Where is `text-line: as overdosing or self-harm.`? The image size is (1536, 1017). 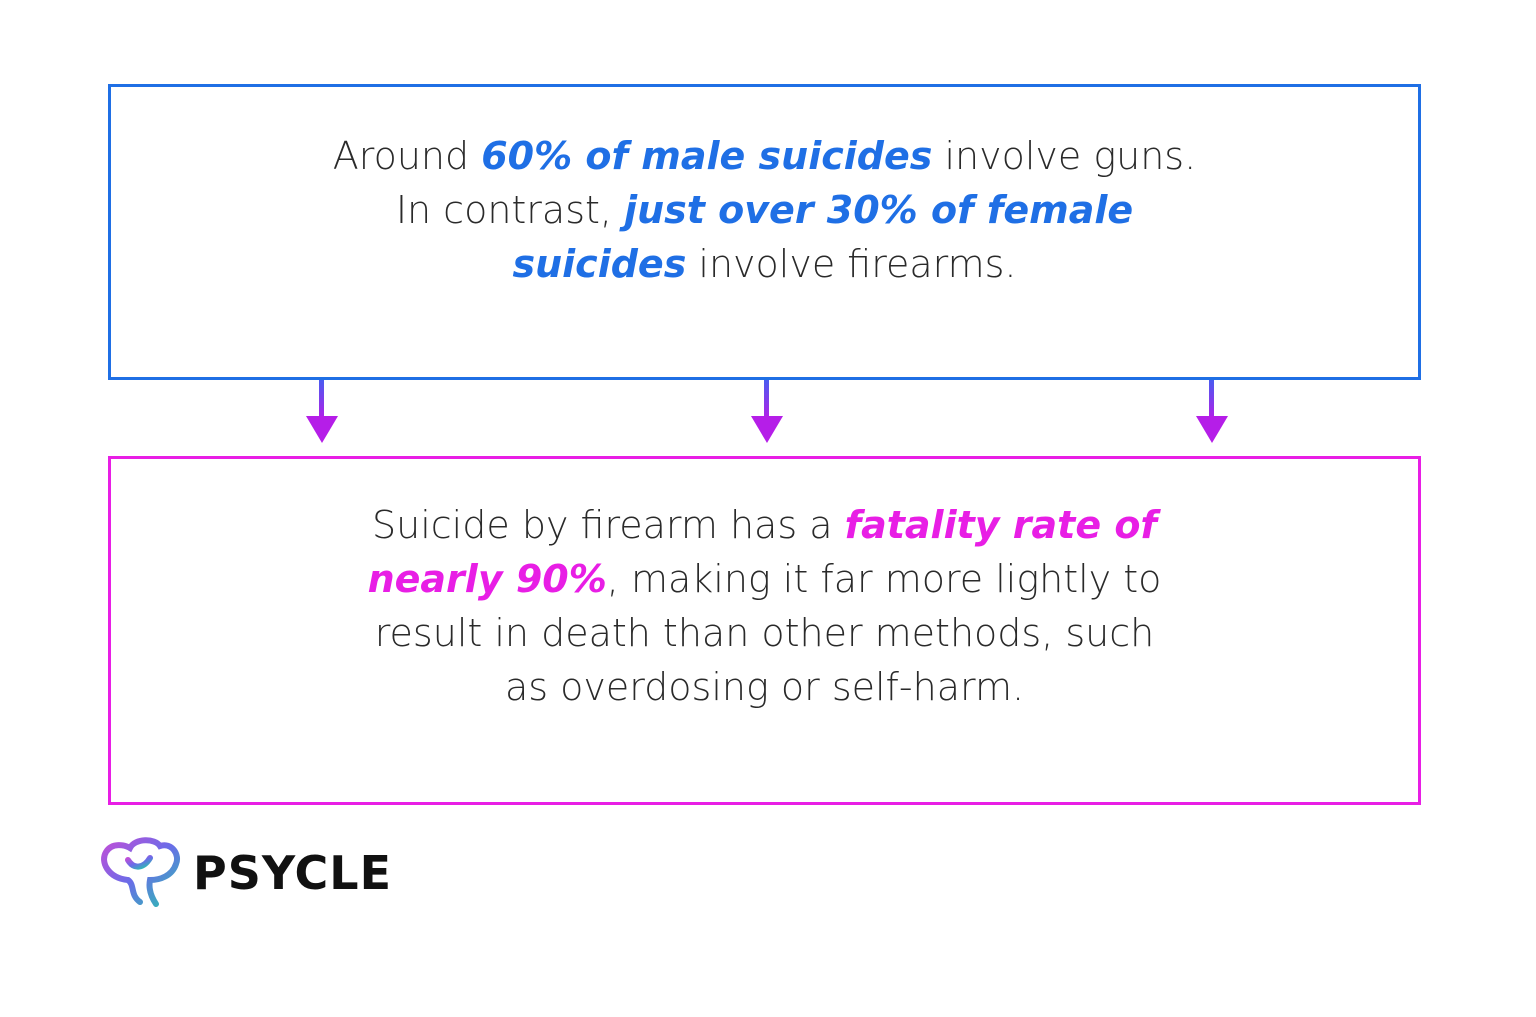 text-line: as overdosing or self-harm. is located at coordinates (764, 687).